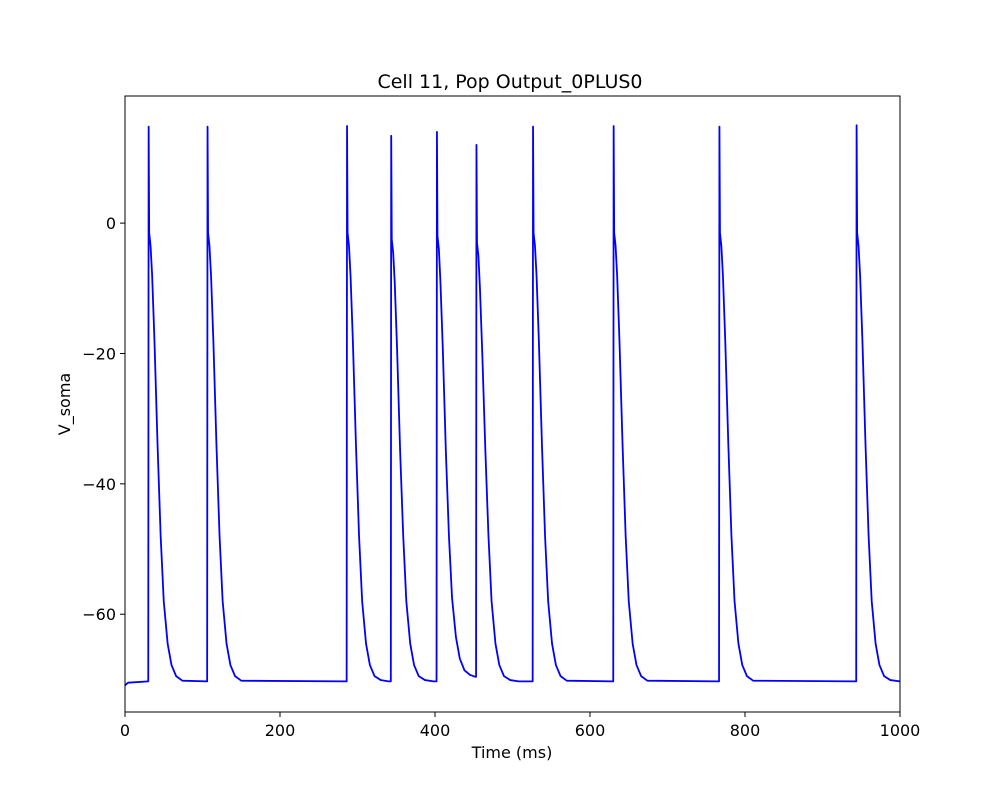 This screenshot has height=800, width=1000. Describe the element at coordinates (512, 752) in the screenshot. I see `x-axis-label: Time (ms)` at that location.